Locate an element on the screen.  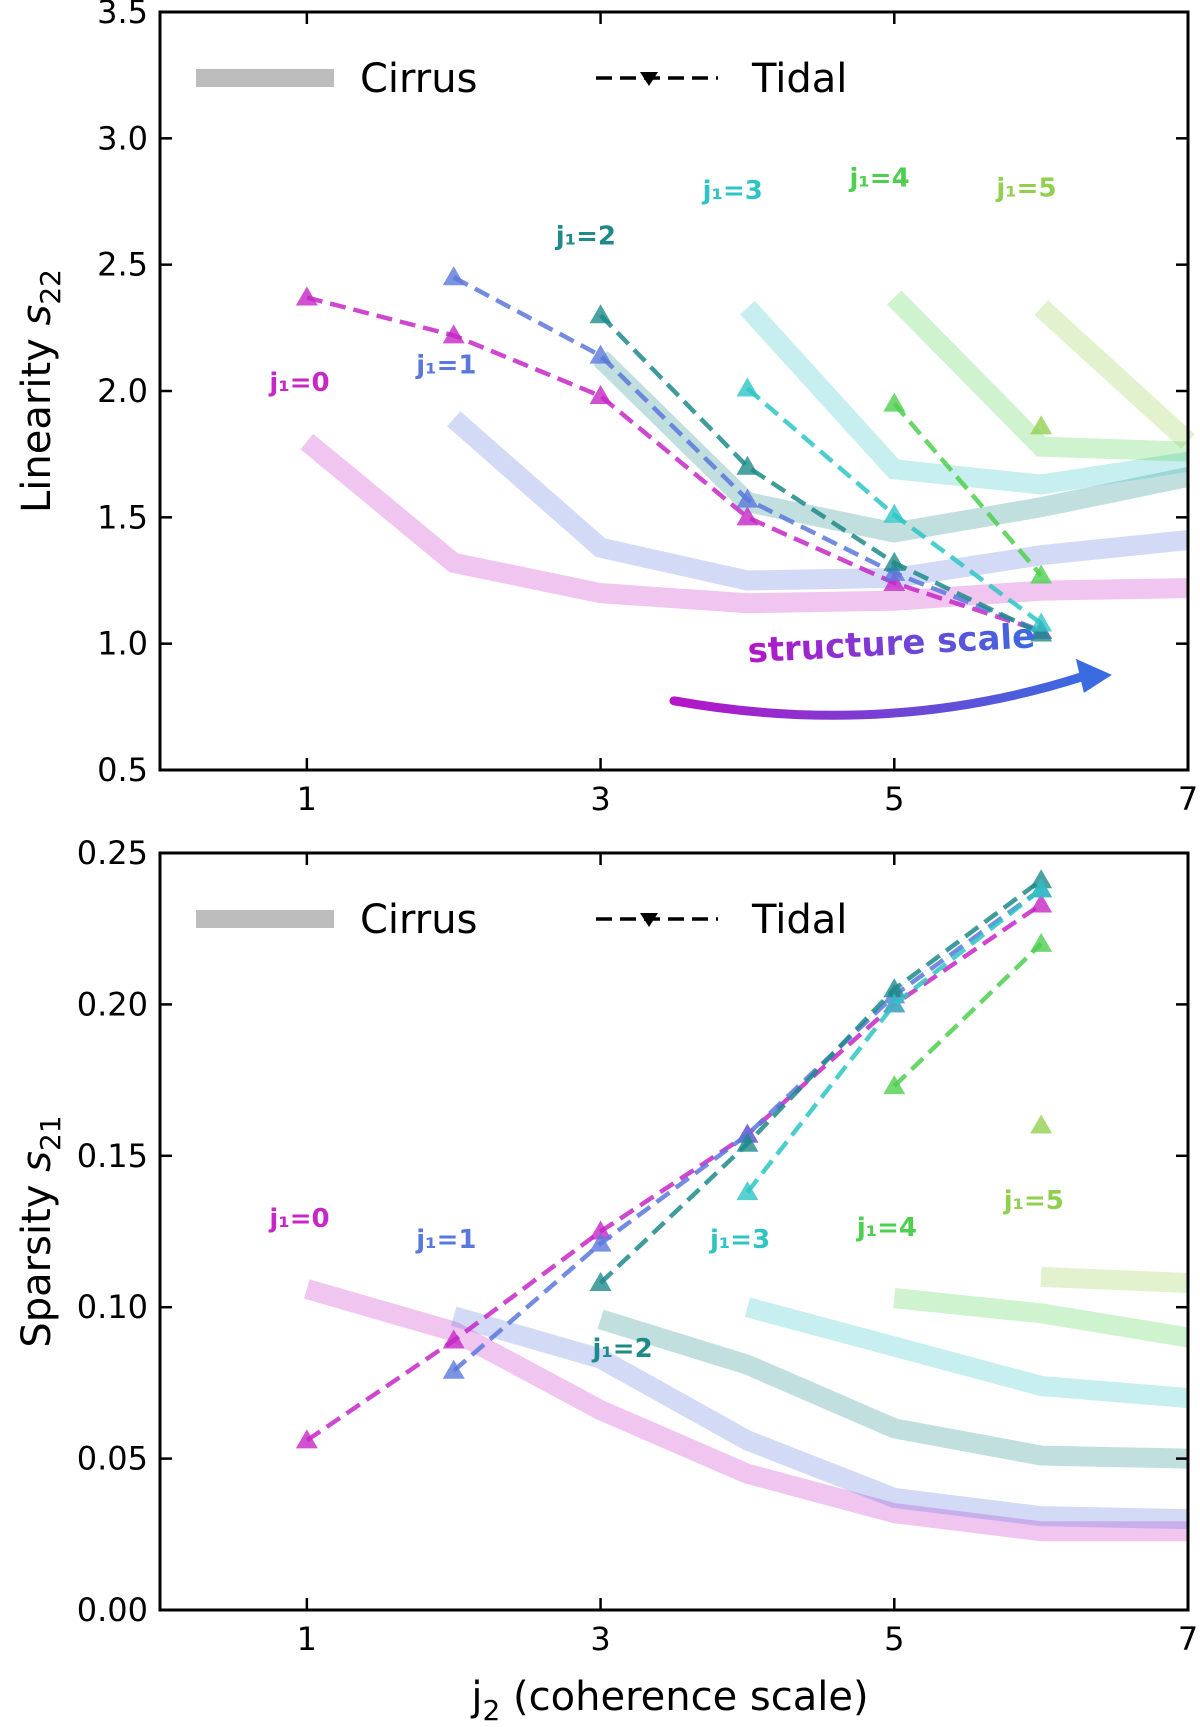
y-axis-label: Linearity s22 is located at coordinates (40, 391).